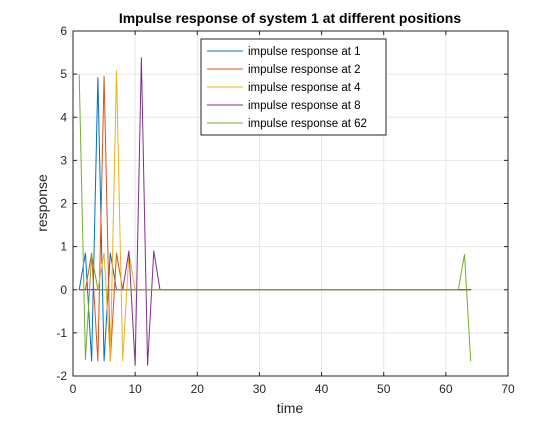 Image resolution: width=560 pixels, height=425 pixels. What do you see at coordinates (304, 52) in the screenshot?
I see `legend-label-1: impulse response at 1` at bounding box center [304, 52].